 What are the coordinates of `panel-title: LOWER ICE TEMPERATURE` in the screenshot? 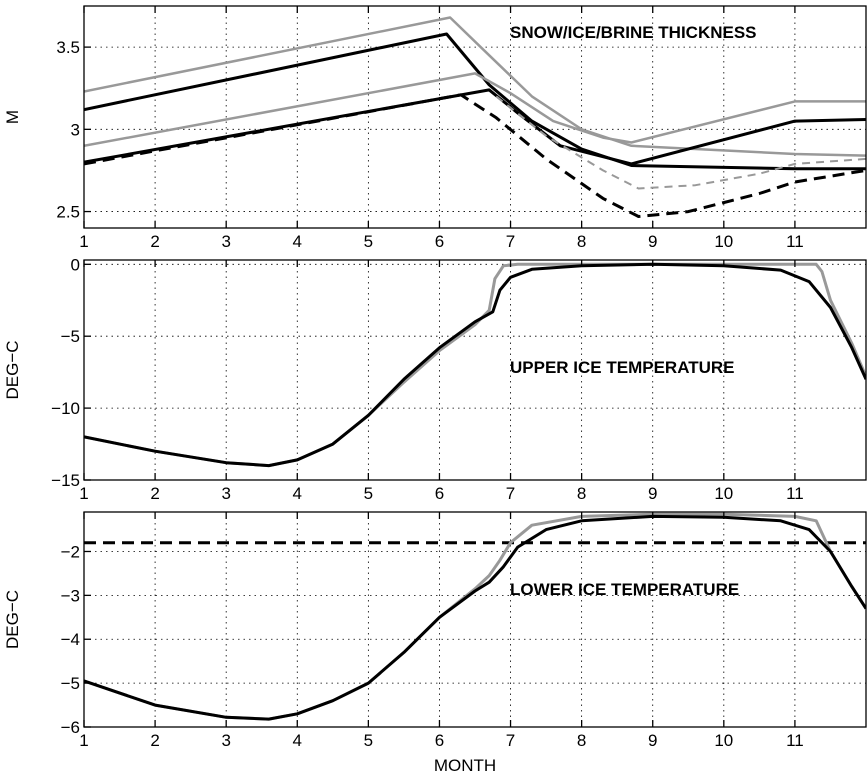 It's located at (624, 589).